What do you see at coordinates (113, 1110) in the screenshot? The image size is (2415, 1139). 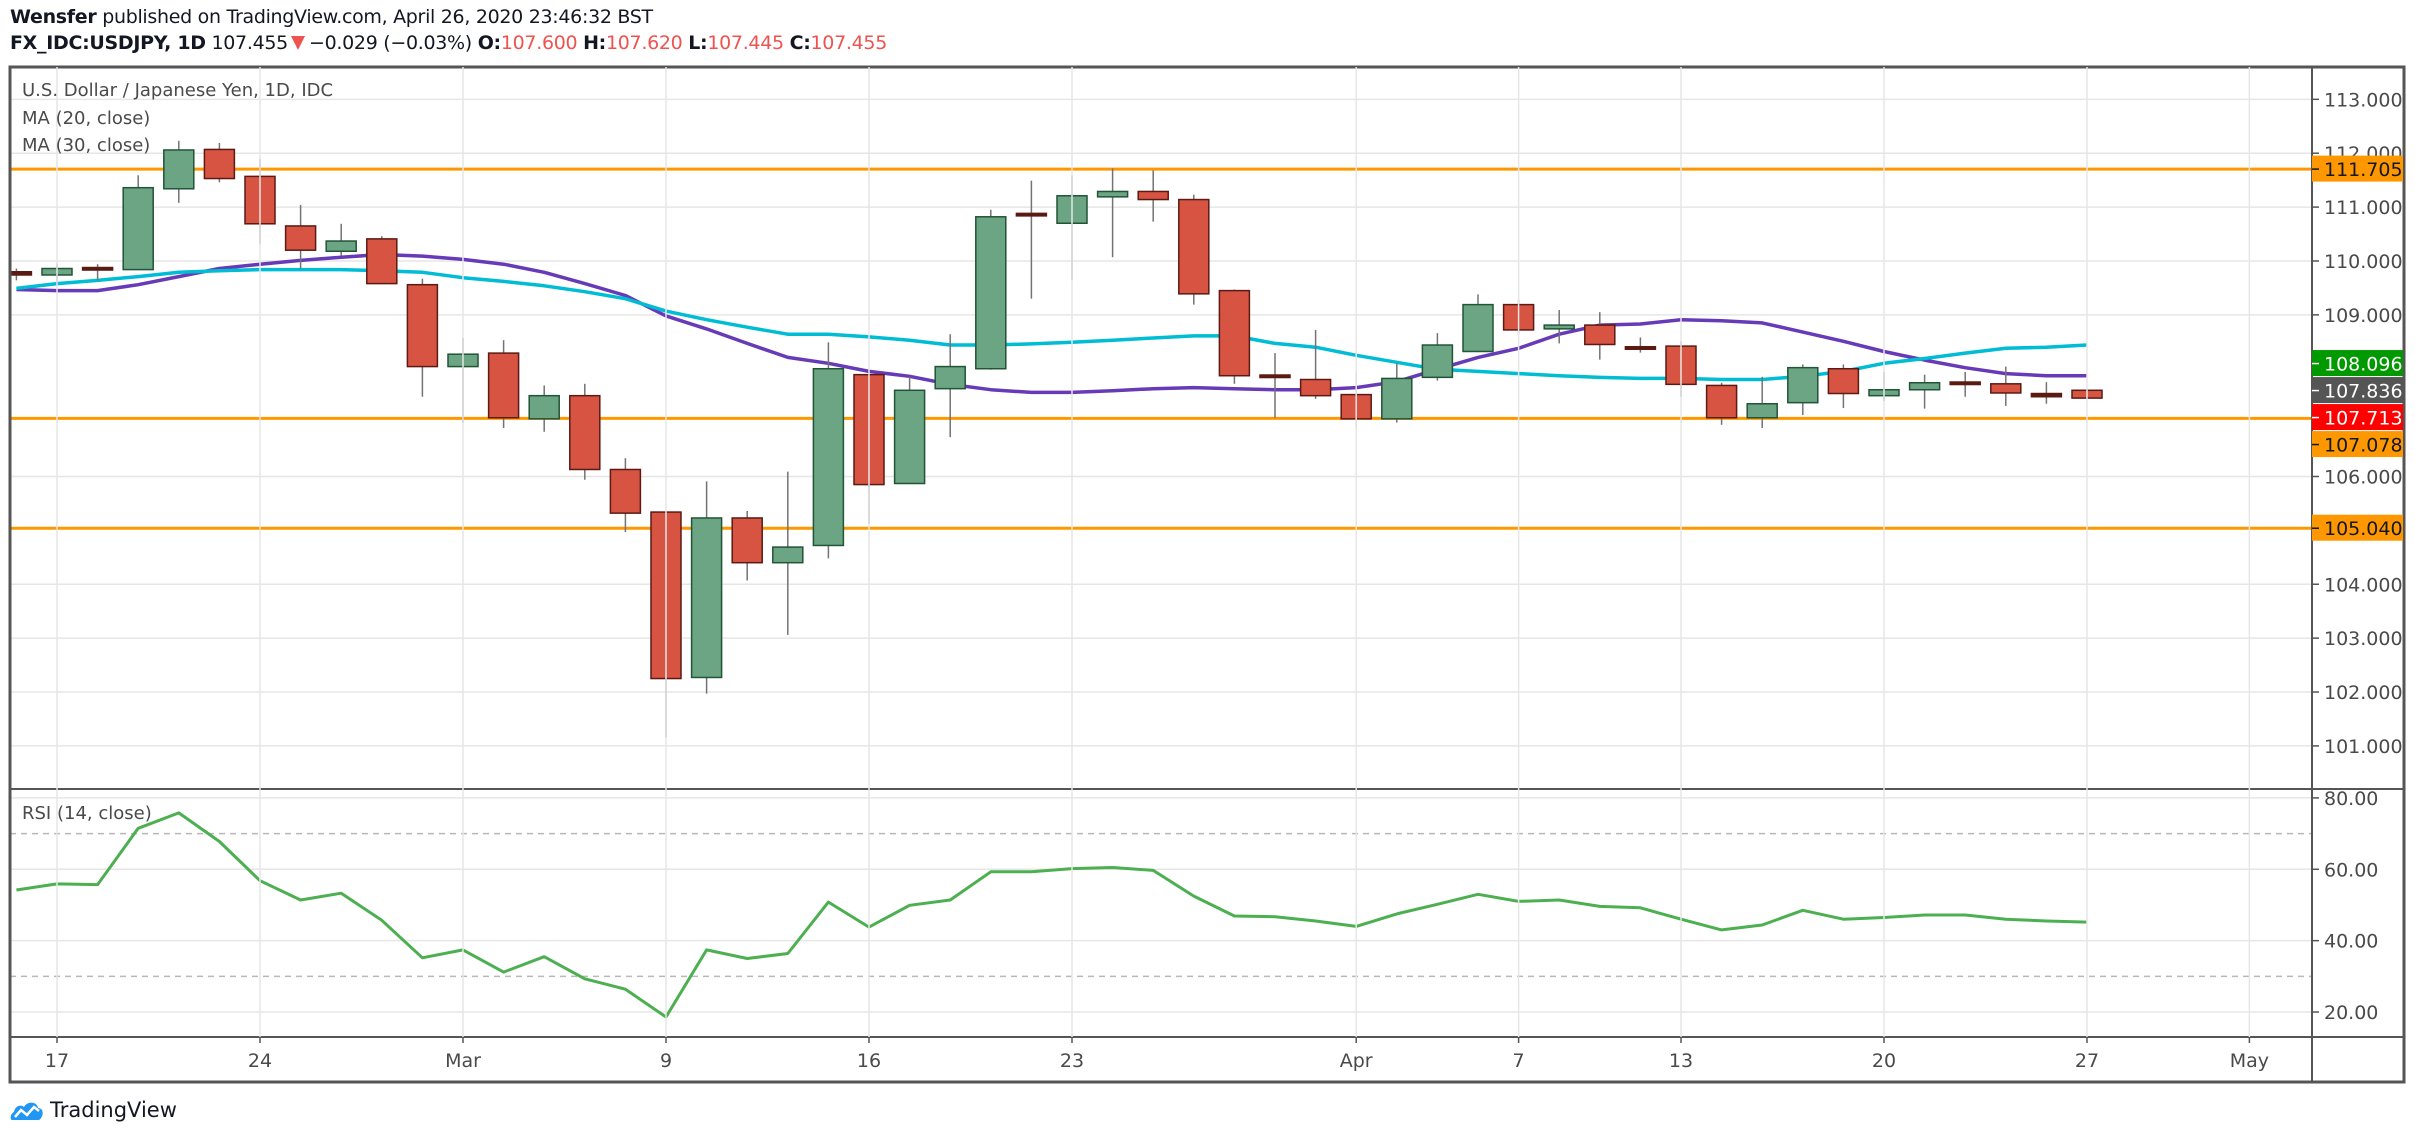 I see `tradingview-brand-name: TradingView` at bounding box center [113, 1110].